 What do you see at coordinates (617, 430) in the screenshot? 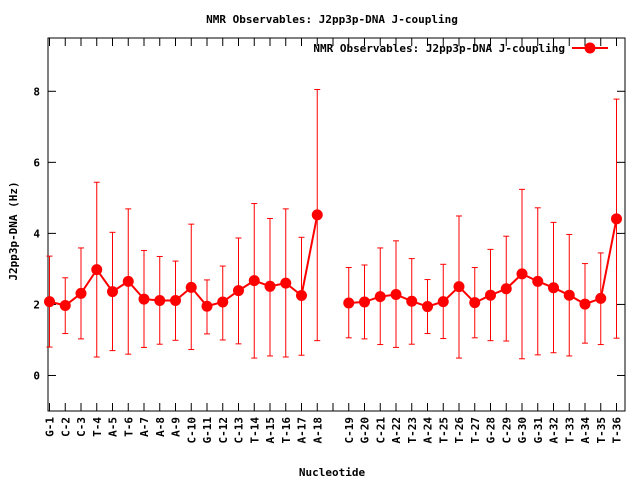
I see `x-tick-label: T-36` at bounding box center [617, 430].